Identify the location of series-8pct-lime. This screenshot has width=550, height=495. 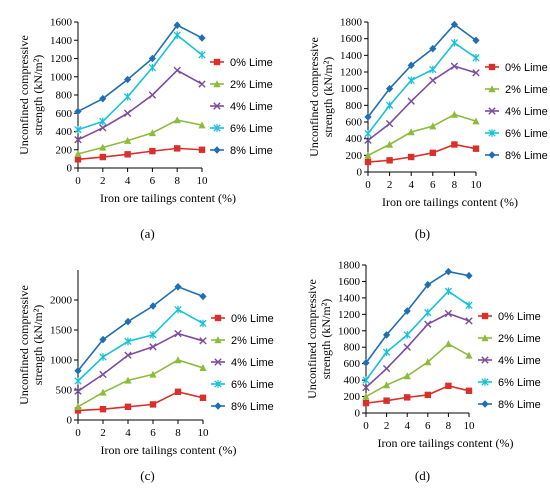
(422, 70).